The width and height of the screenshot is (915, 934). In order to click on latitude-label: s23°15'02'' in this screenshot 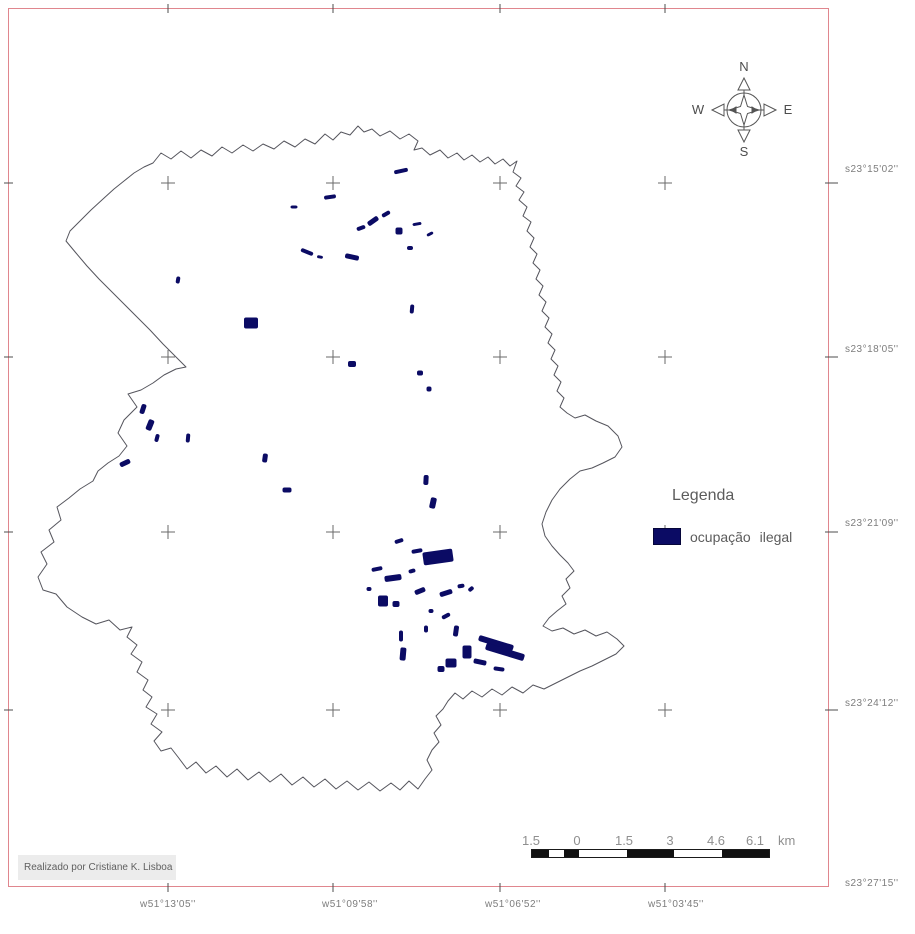, I will do `click(872, 169)`.